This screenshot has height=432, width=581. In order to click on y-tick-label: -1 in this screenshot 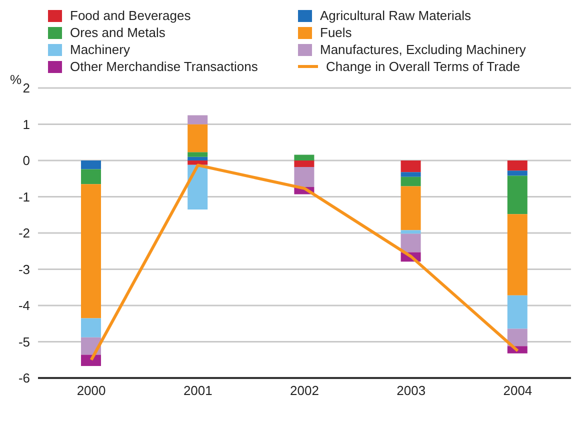, I will do `click(24, 196)`.